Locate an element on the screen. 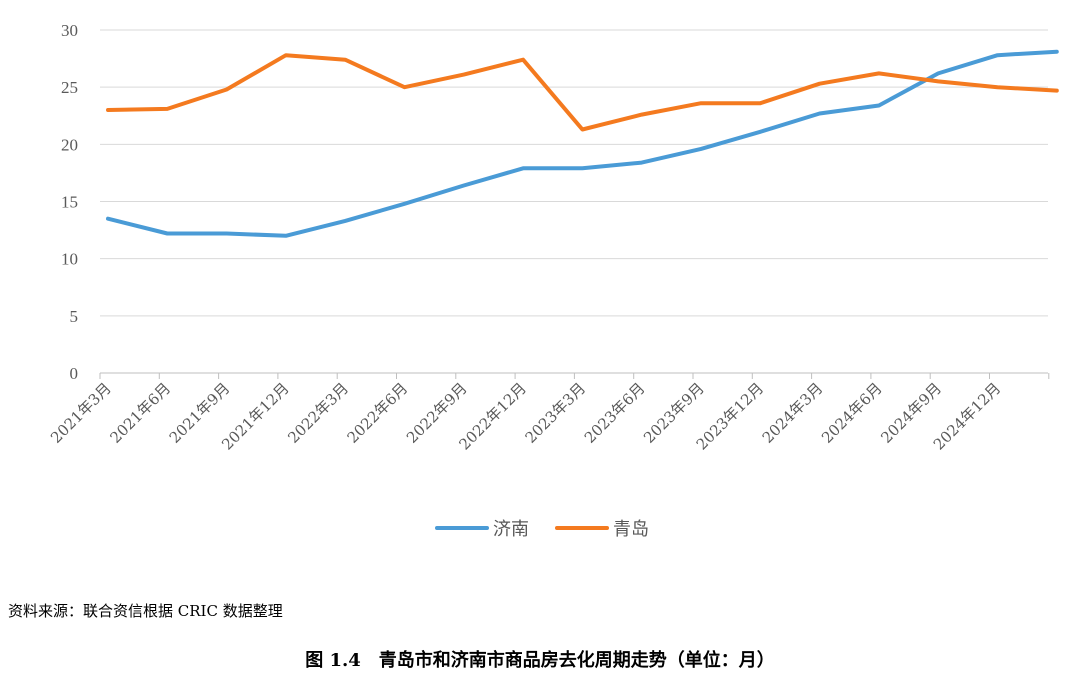  y-tick-label: 5 is located at coordinates (74, 316).